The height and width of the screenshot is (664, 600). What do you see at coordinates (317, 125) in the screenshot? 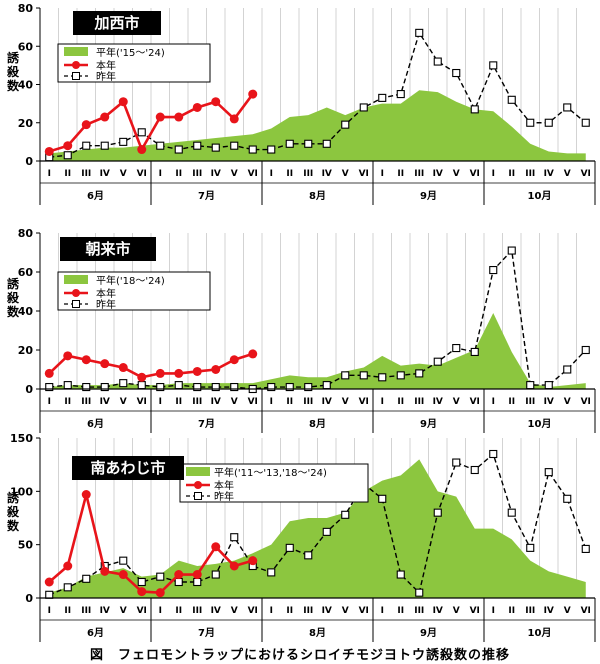
I see `average-area` at bounding box center [317, 125].